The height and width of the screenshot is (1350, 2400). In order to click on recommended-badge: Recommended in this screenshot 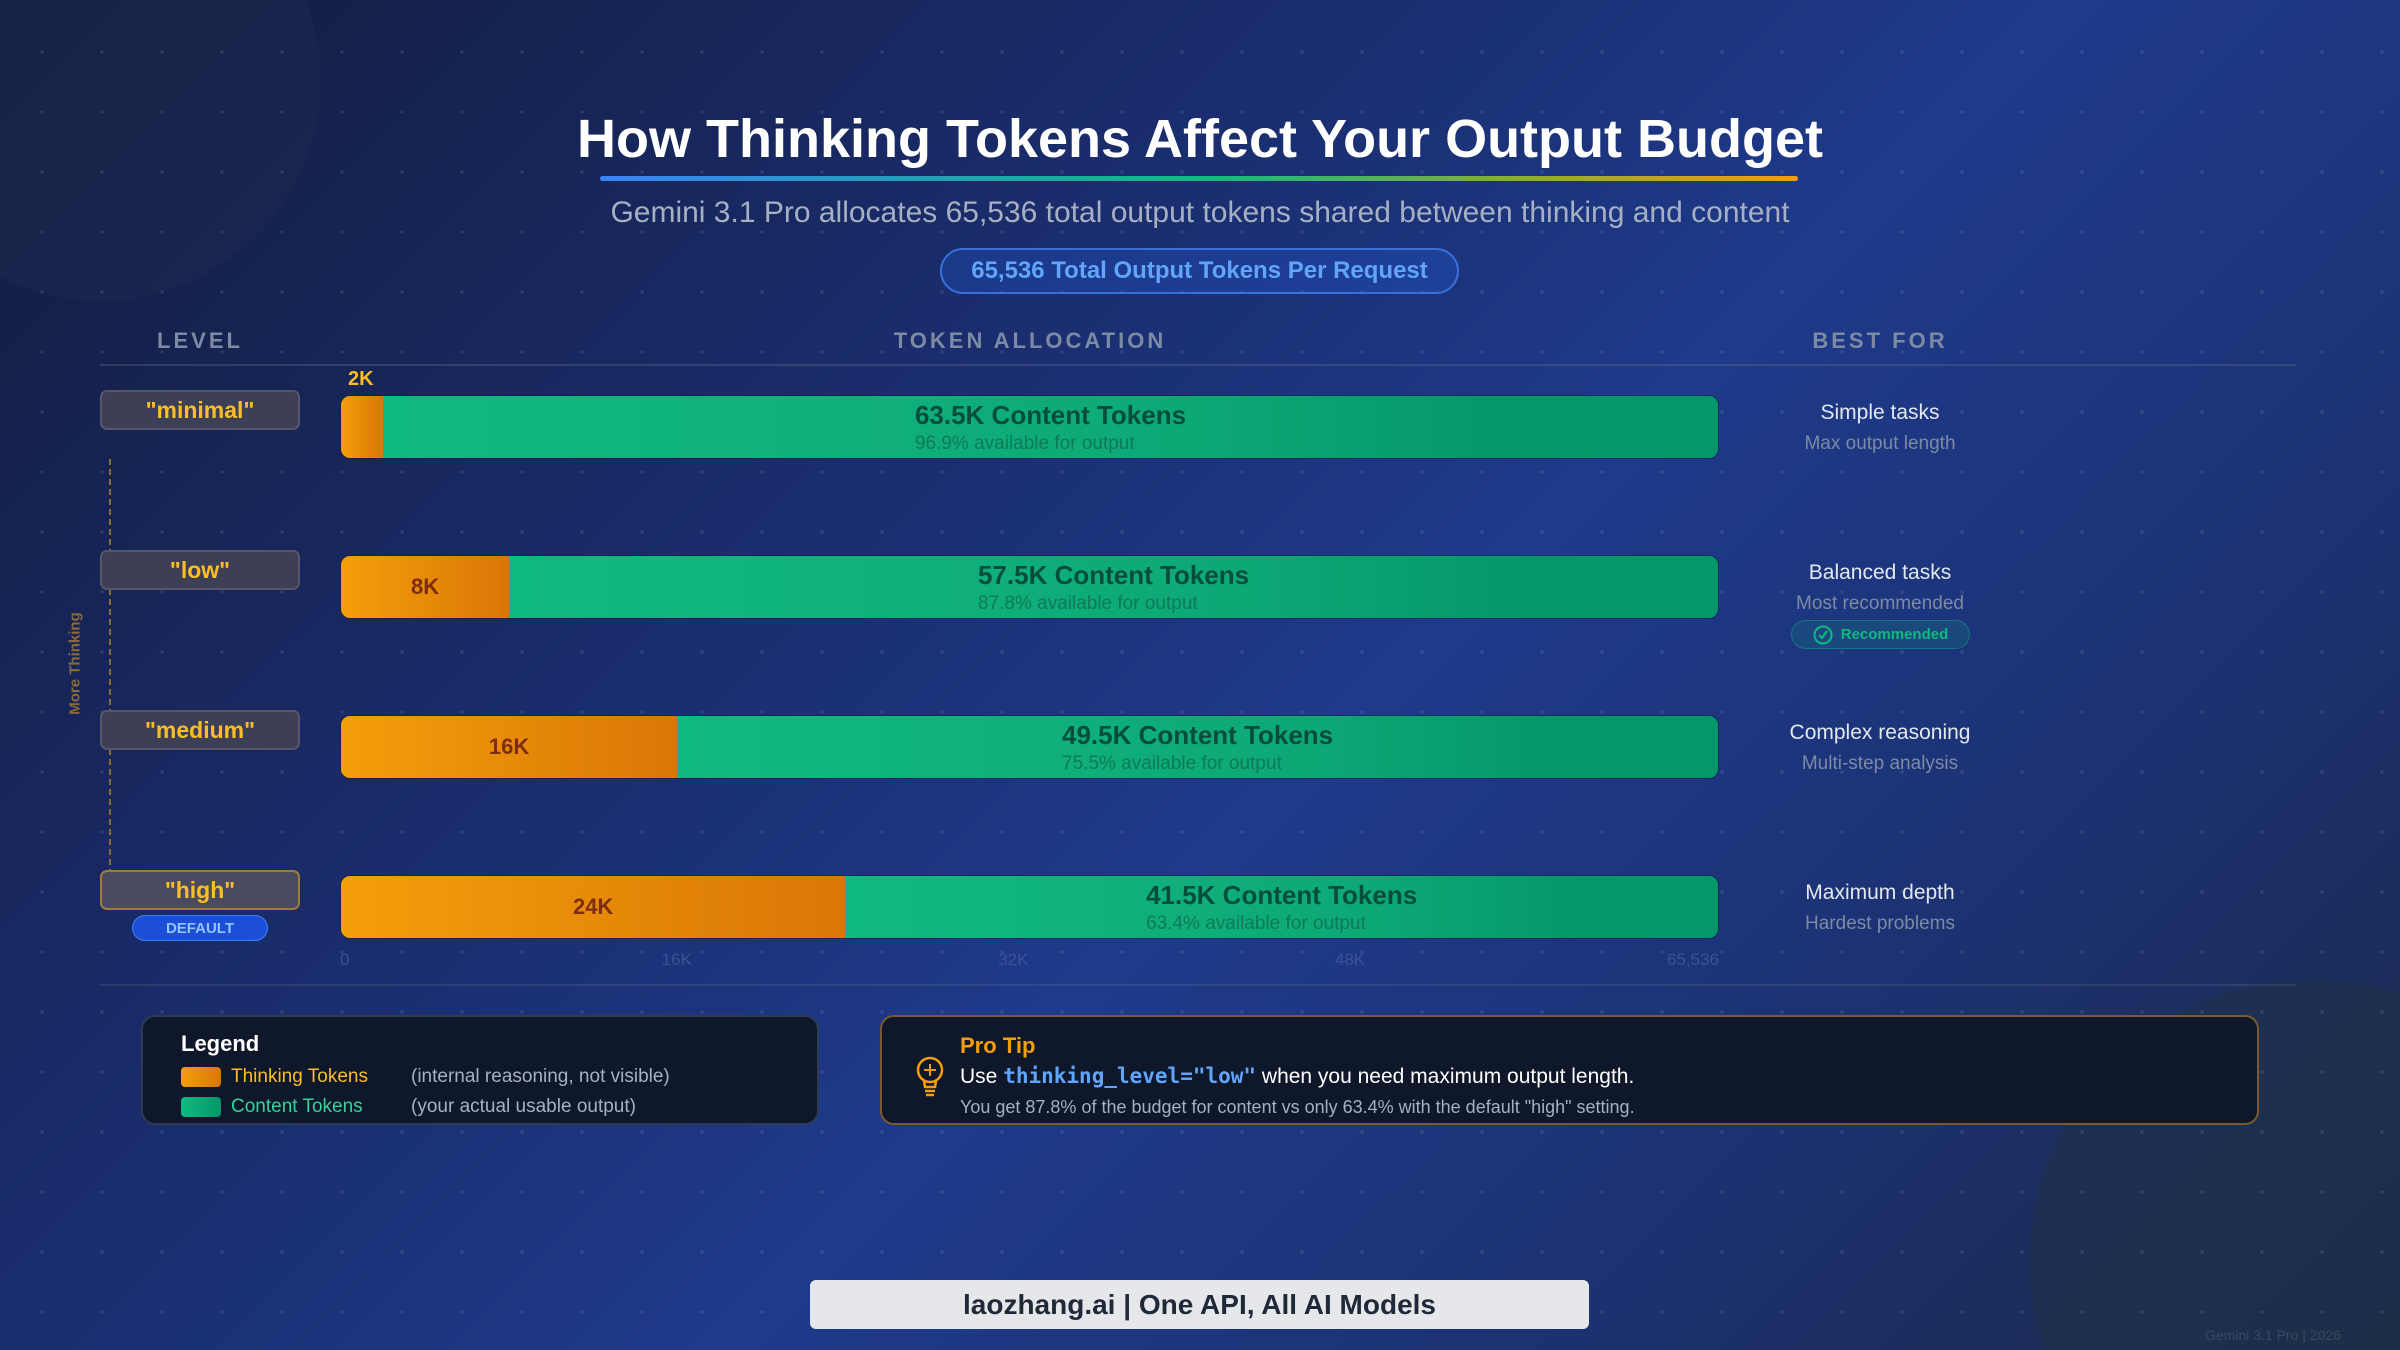, I will do `click(1880, 634)`.